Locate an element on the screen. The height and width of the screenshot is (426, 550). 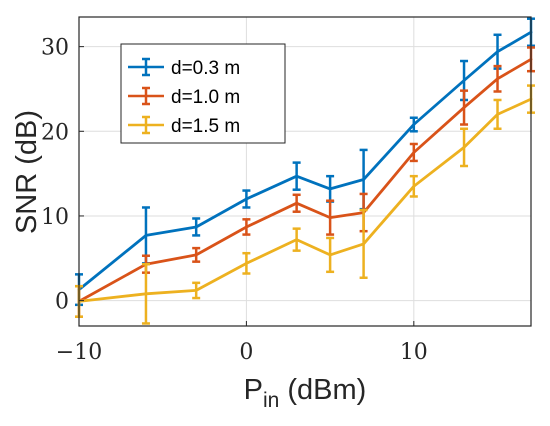
legend: d=0.3 m d=1.0 m d=1.5 m is located at coordinates (203, 93).